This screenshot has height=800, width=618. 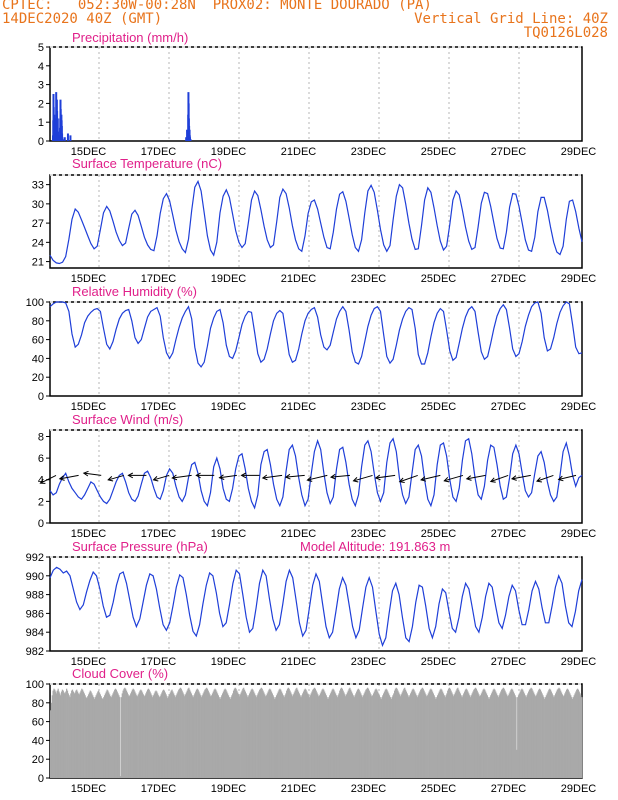 What do you see at coordinates (159, 534) in the screenshot?
I see `panel-3-xtick-label: 17DEC` at bounding box center [159, 534].